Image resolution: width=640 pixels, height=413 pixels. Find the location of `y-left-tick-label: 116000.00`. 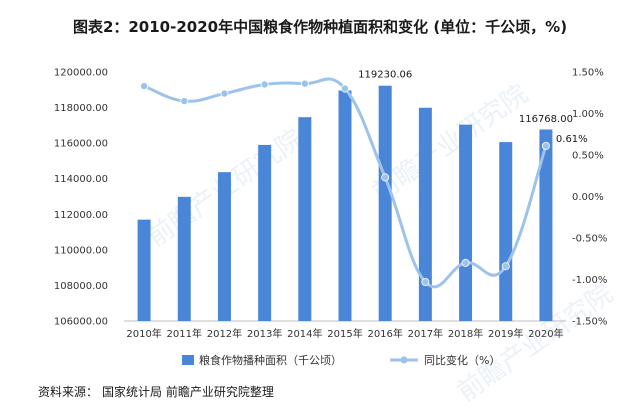

y-left-tick-label: 116000.00 is located at coordinates (81, 144).